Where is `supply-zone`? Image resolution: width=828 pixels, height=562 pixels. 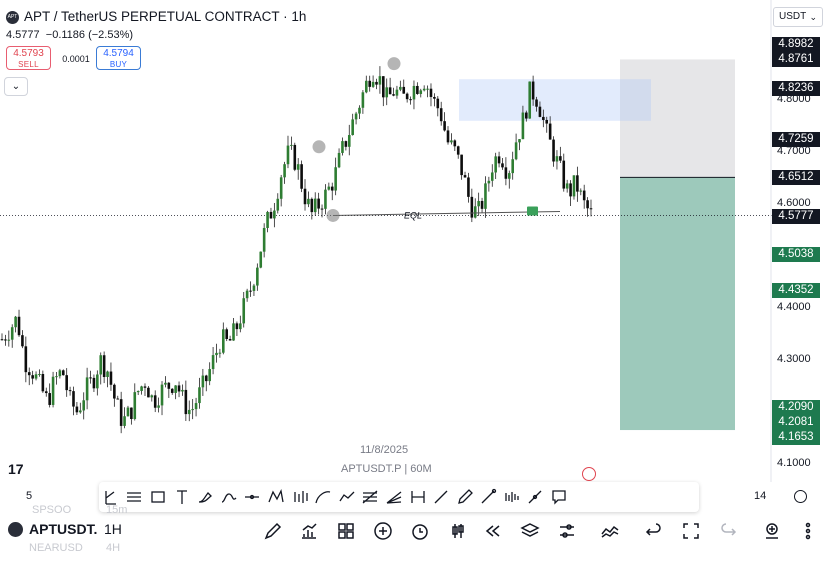
supply-zone is located at coordinates (555, 100).